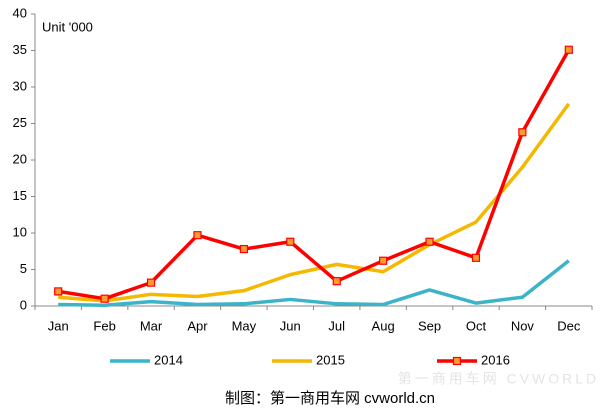 The height and width of the screenshot is (414, 600). I want to click on x-tick-label: Jan, so click(58, 325).